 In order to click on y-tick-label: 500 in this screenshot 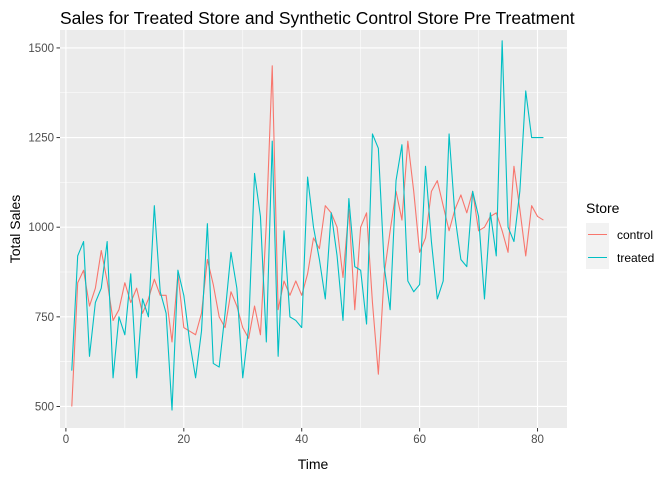, I will do `click(44, 407)`.